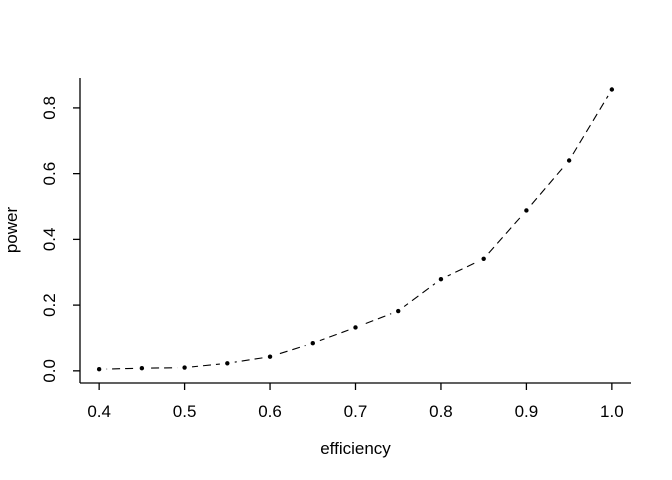 Image resolution: width=672 pixels, height=480 pixels. I want to click on x-tick-label: 0.6, so click(270, 411).